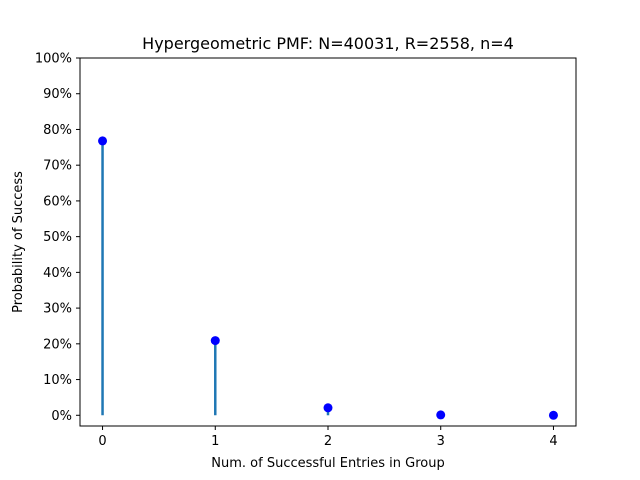 This screenshot has height=480, width=640. Describe the element at coordinates (57, 130) in the screenshot. I see `y-tick-label: 80%` at that location.